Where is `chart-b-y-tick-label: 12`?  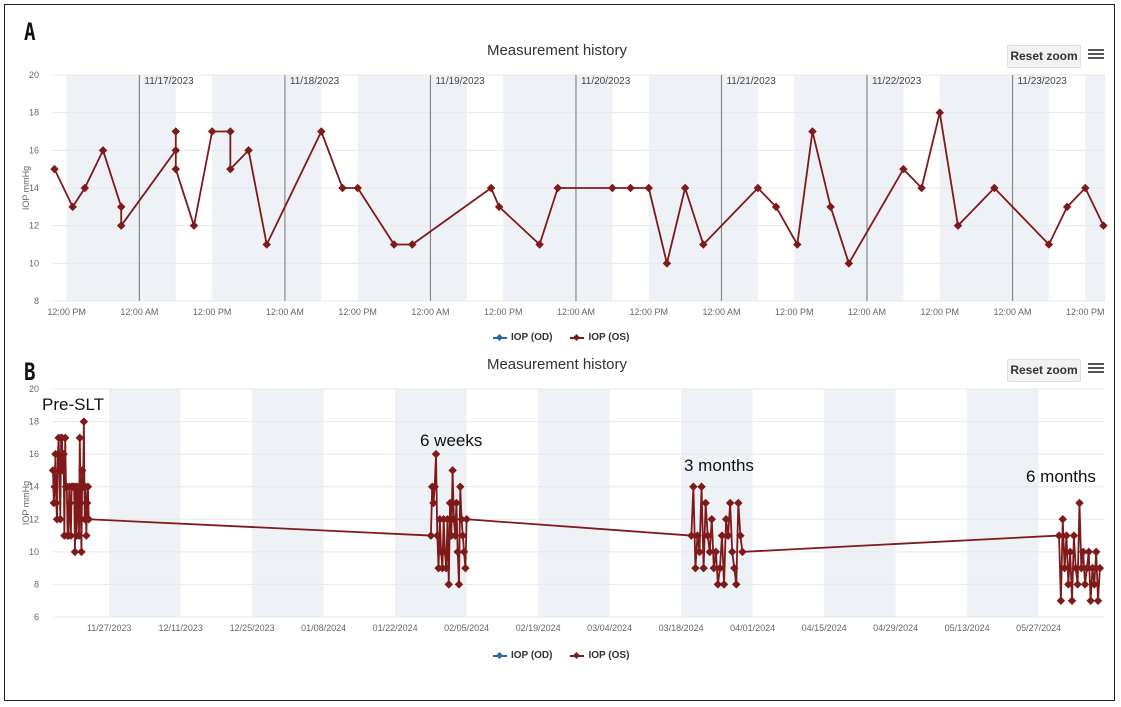 chart-b-y-tick-label: 12 is located at coordinates (34, 519).